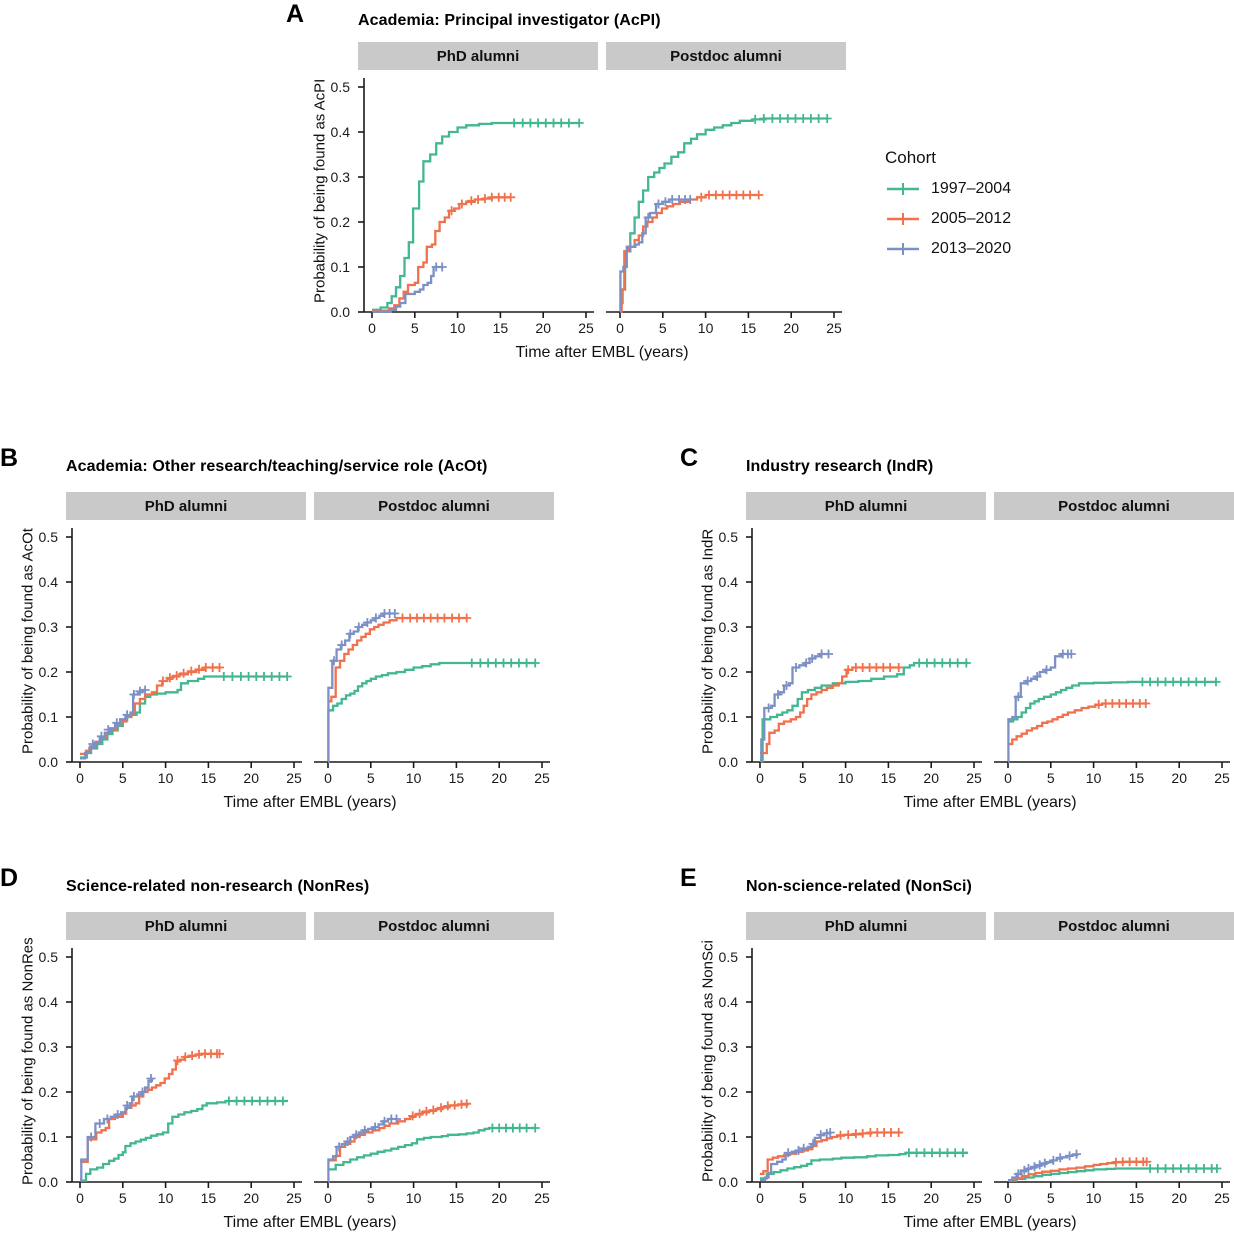 This screenshot has width=1234, height=1240. Describe the element at coordinates (971, 188) in the screenshot. I see `legend-entry-label: 1997–2004` at that location.